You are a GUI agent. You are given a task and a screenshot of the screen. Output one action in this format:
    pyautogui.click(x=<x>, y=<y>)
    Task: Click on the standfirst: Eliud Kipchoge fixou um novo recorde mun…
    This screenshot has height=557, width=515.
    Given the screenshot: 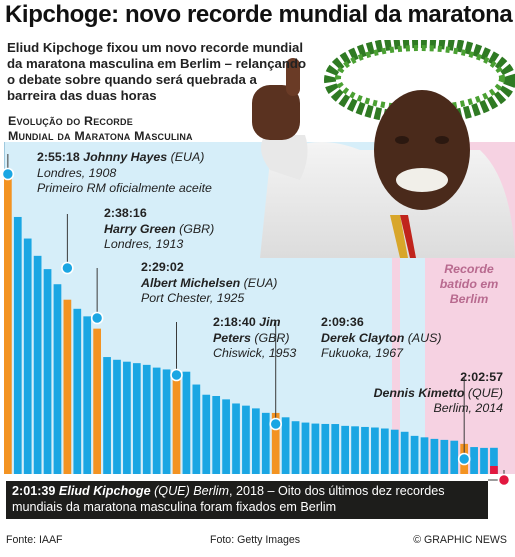 What is the action you would take?
    pyautogui.click(x=157, y=71)
    